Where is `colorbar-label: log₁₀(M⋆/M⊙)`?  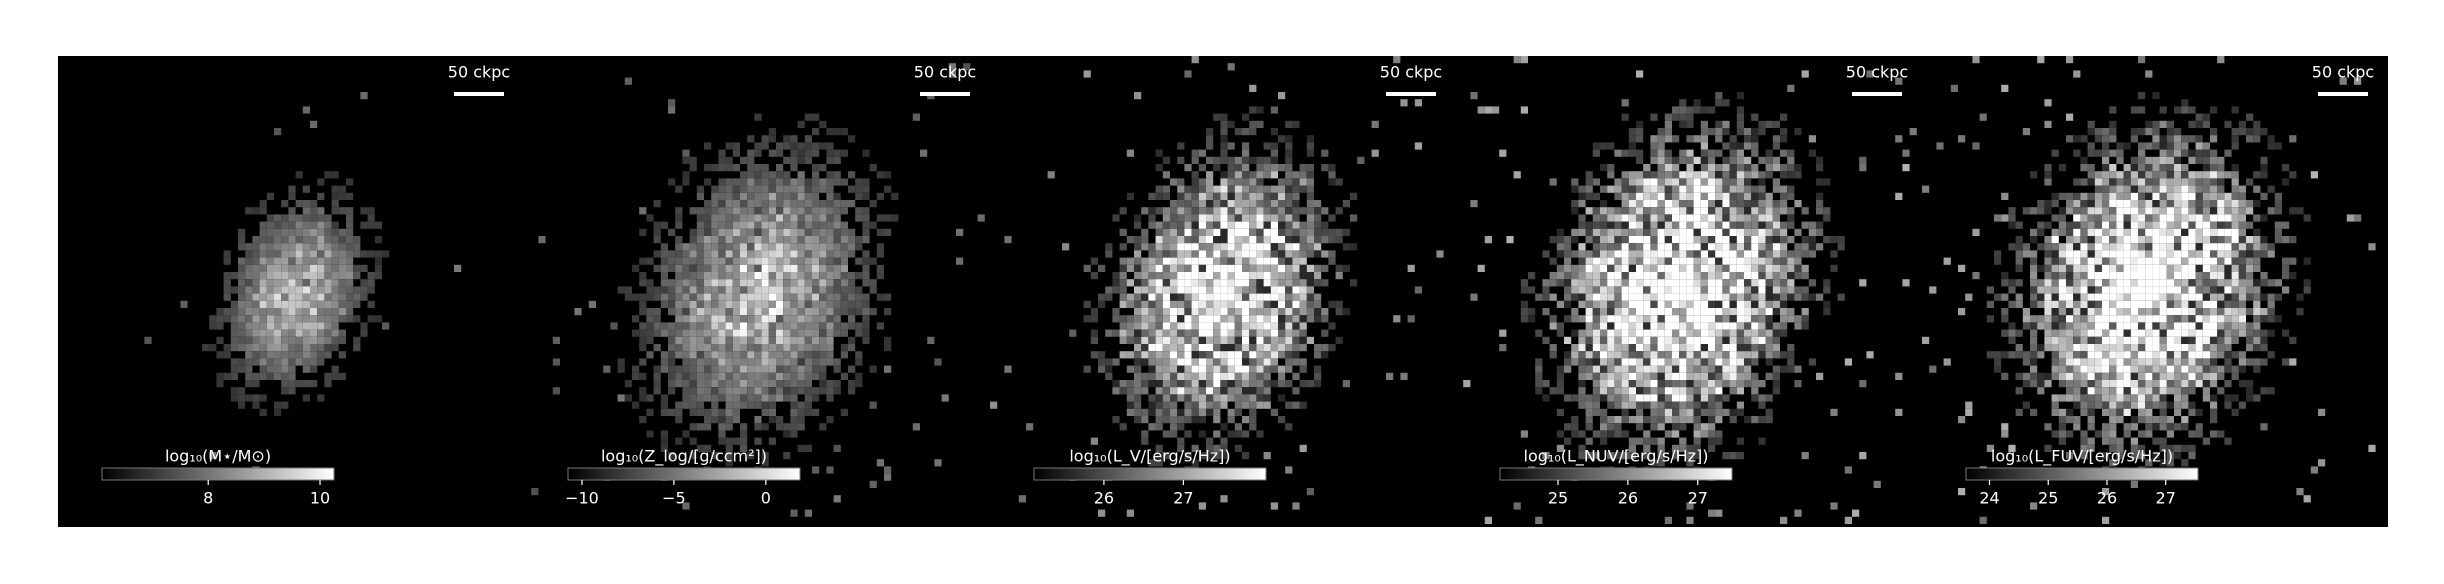 colorbar-label: log₁₀(M⋆/M⊙) is located at coordinates (218, 456).